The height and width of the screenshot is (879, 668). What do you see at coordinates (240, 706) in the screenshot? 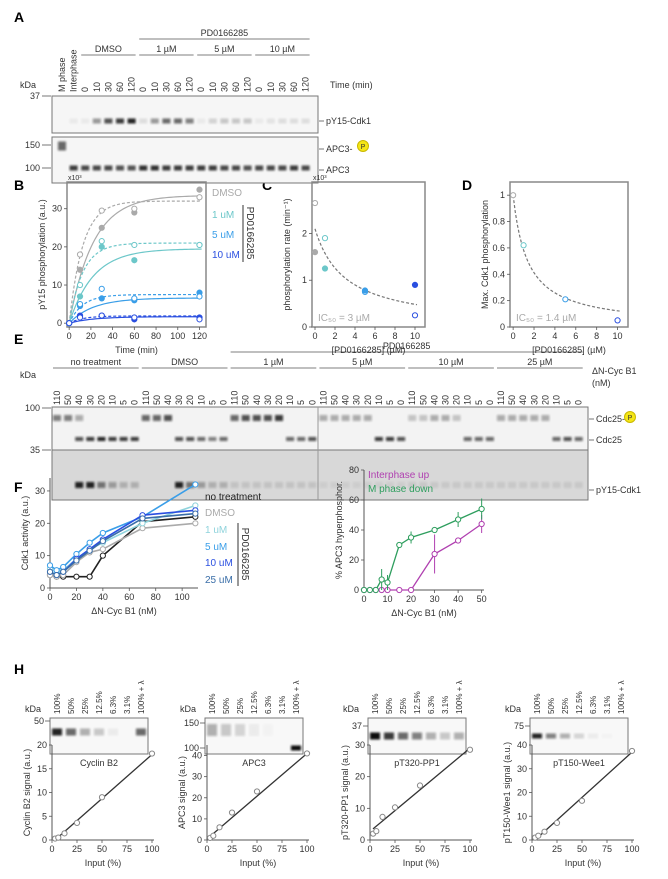
I see `lane-label: 25%` at bounding box center [240, 706].